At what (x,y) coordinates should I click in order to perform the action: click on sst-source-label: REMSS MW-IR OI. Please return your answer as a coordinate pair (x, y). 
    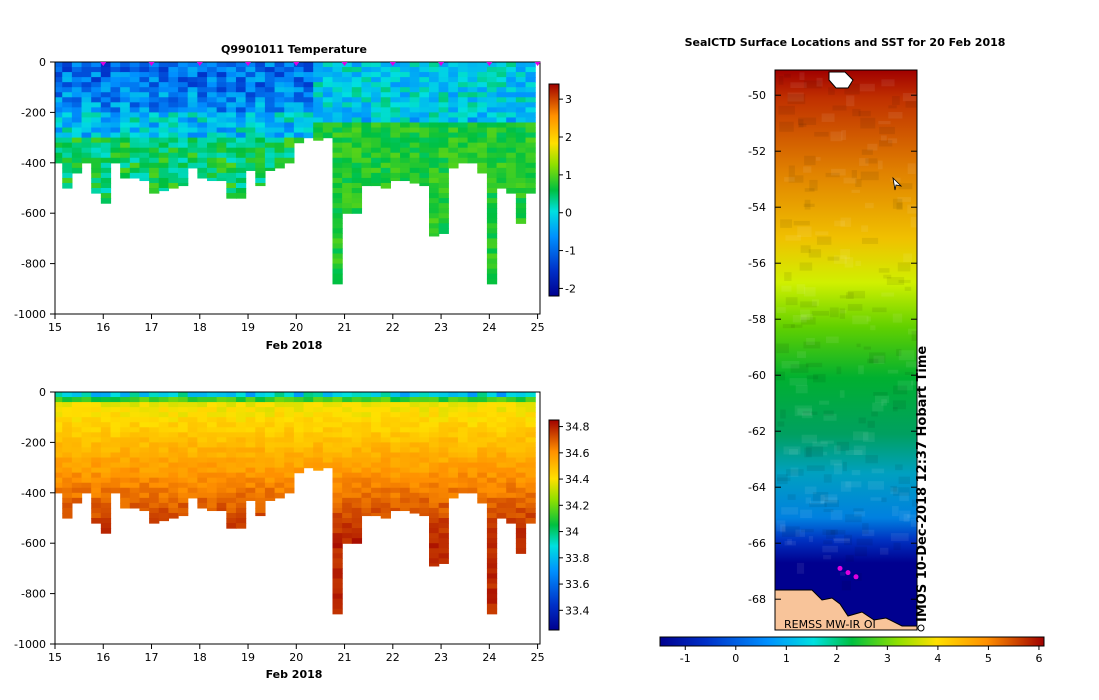
    Looking at the image, I should click on (830, 624).